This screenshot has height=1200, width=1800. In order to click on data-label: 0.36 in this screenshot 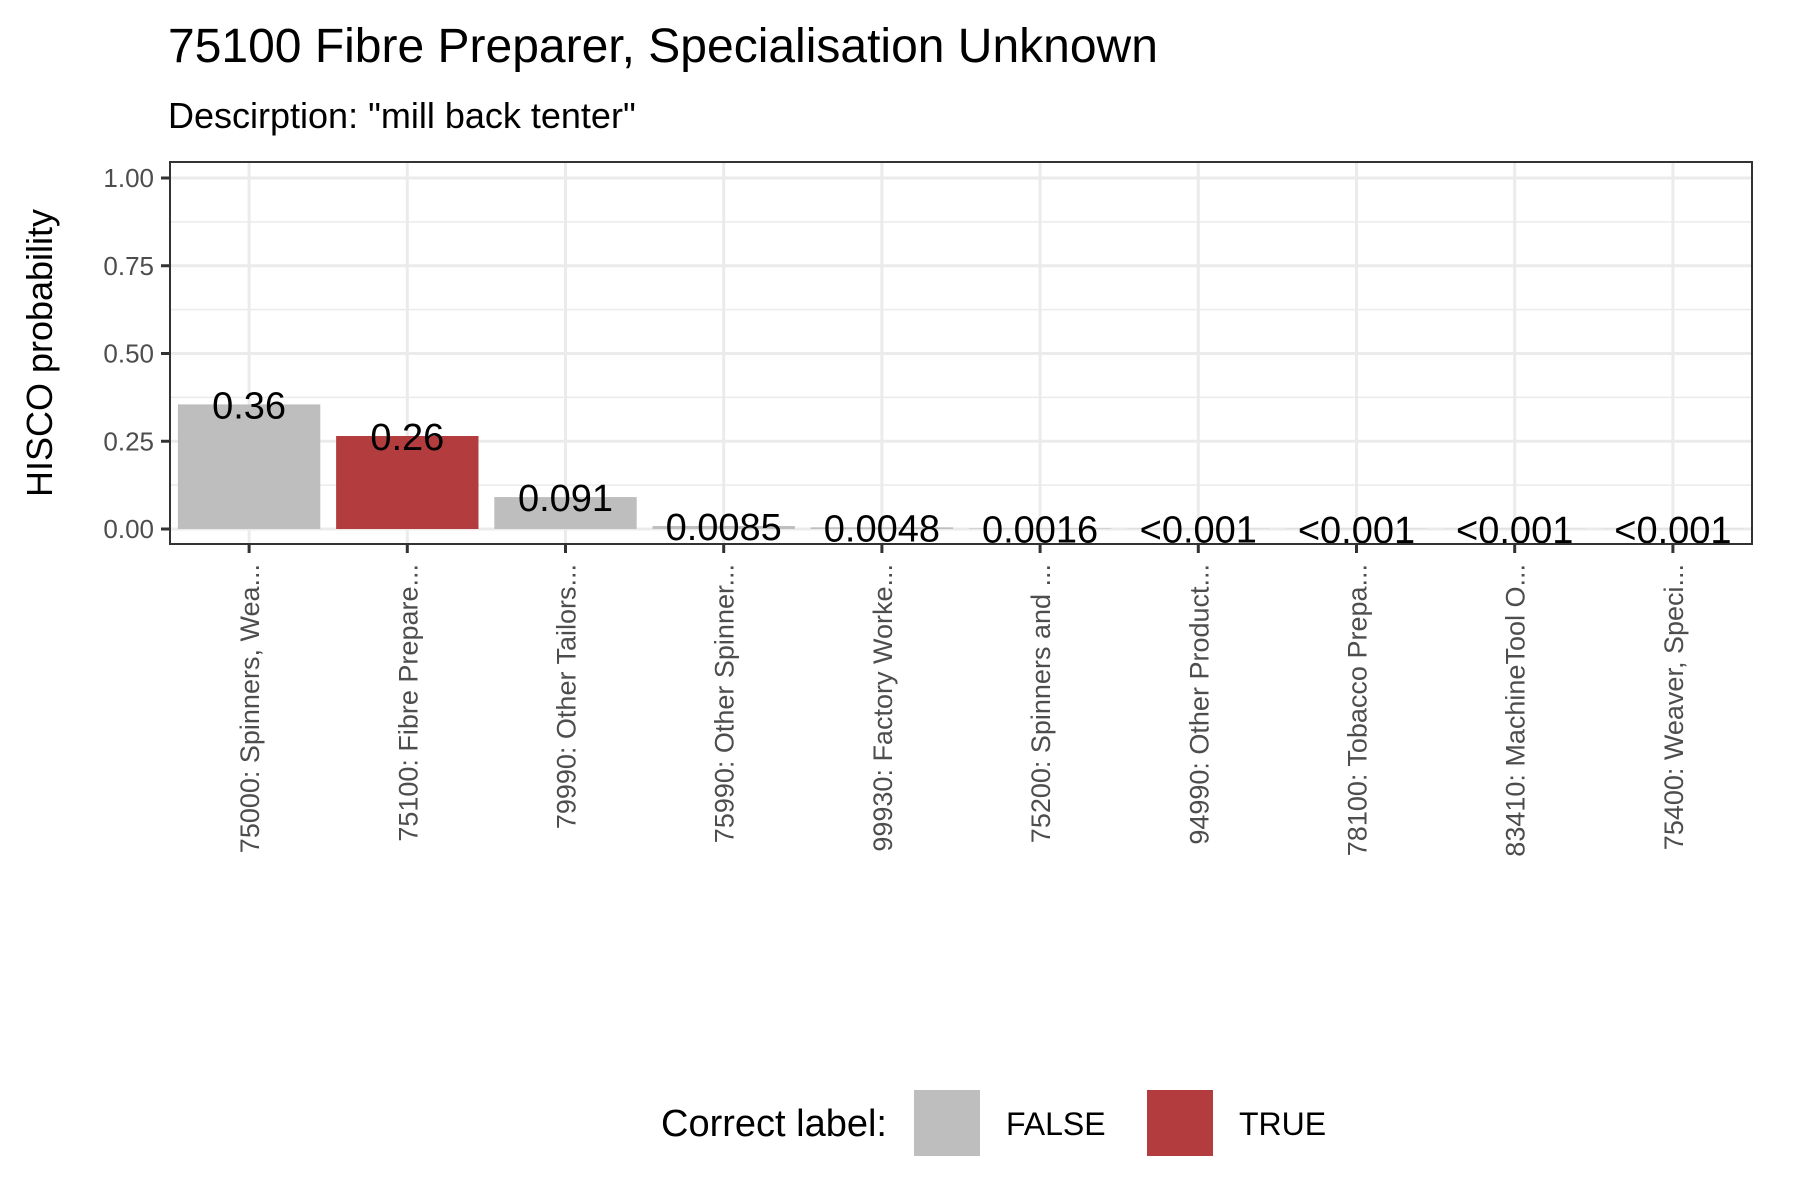, I will do `click(249, 406)`.